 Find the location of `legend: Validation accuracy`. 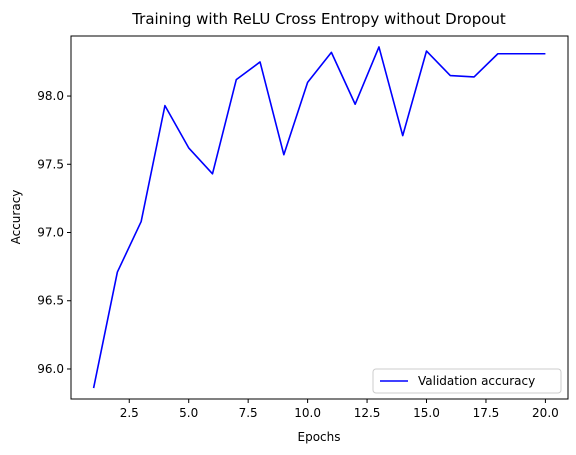

legend: Validation accuracy is located at coordinates (467, 381).